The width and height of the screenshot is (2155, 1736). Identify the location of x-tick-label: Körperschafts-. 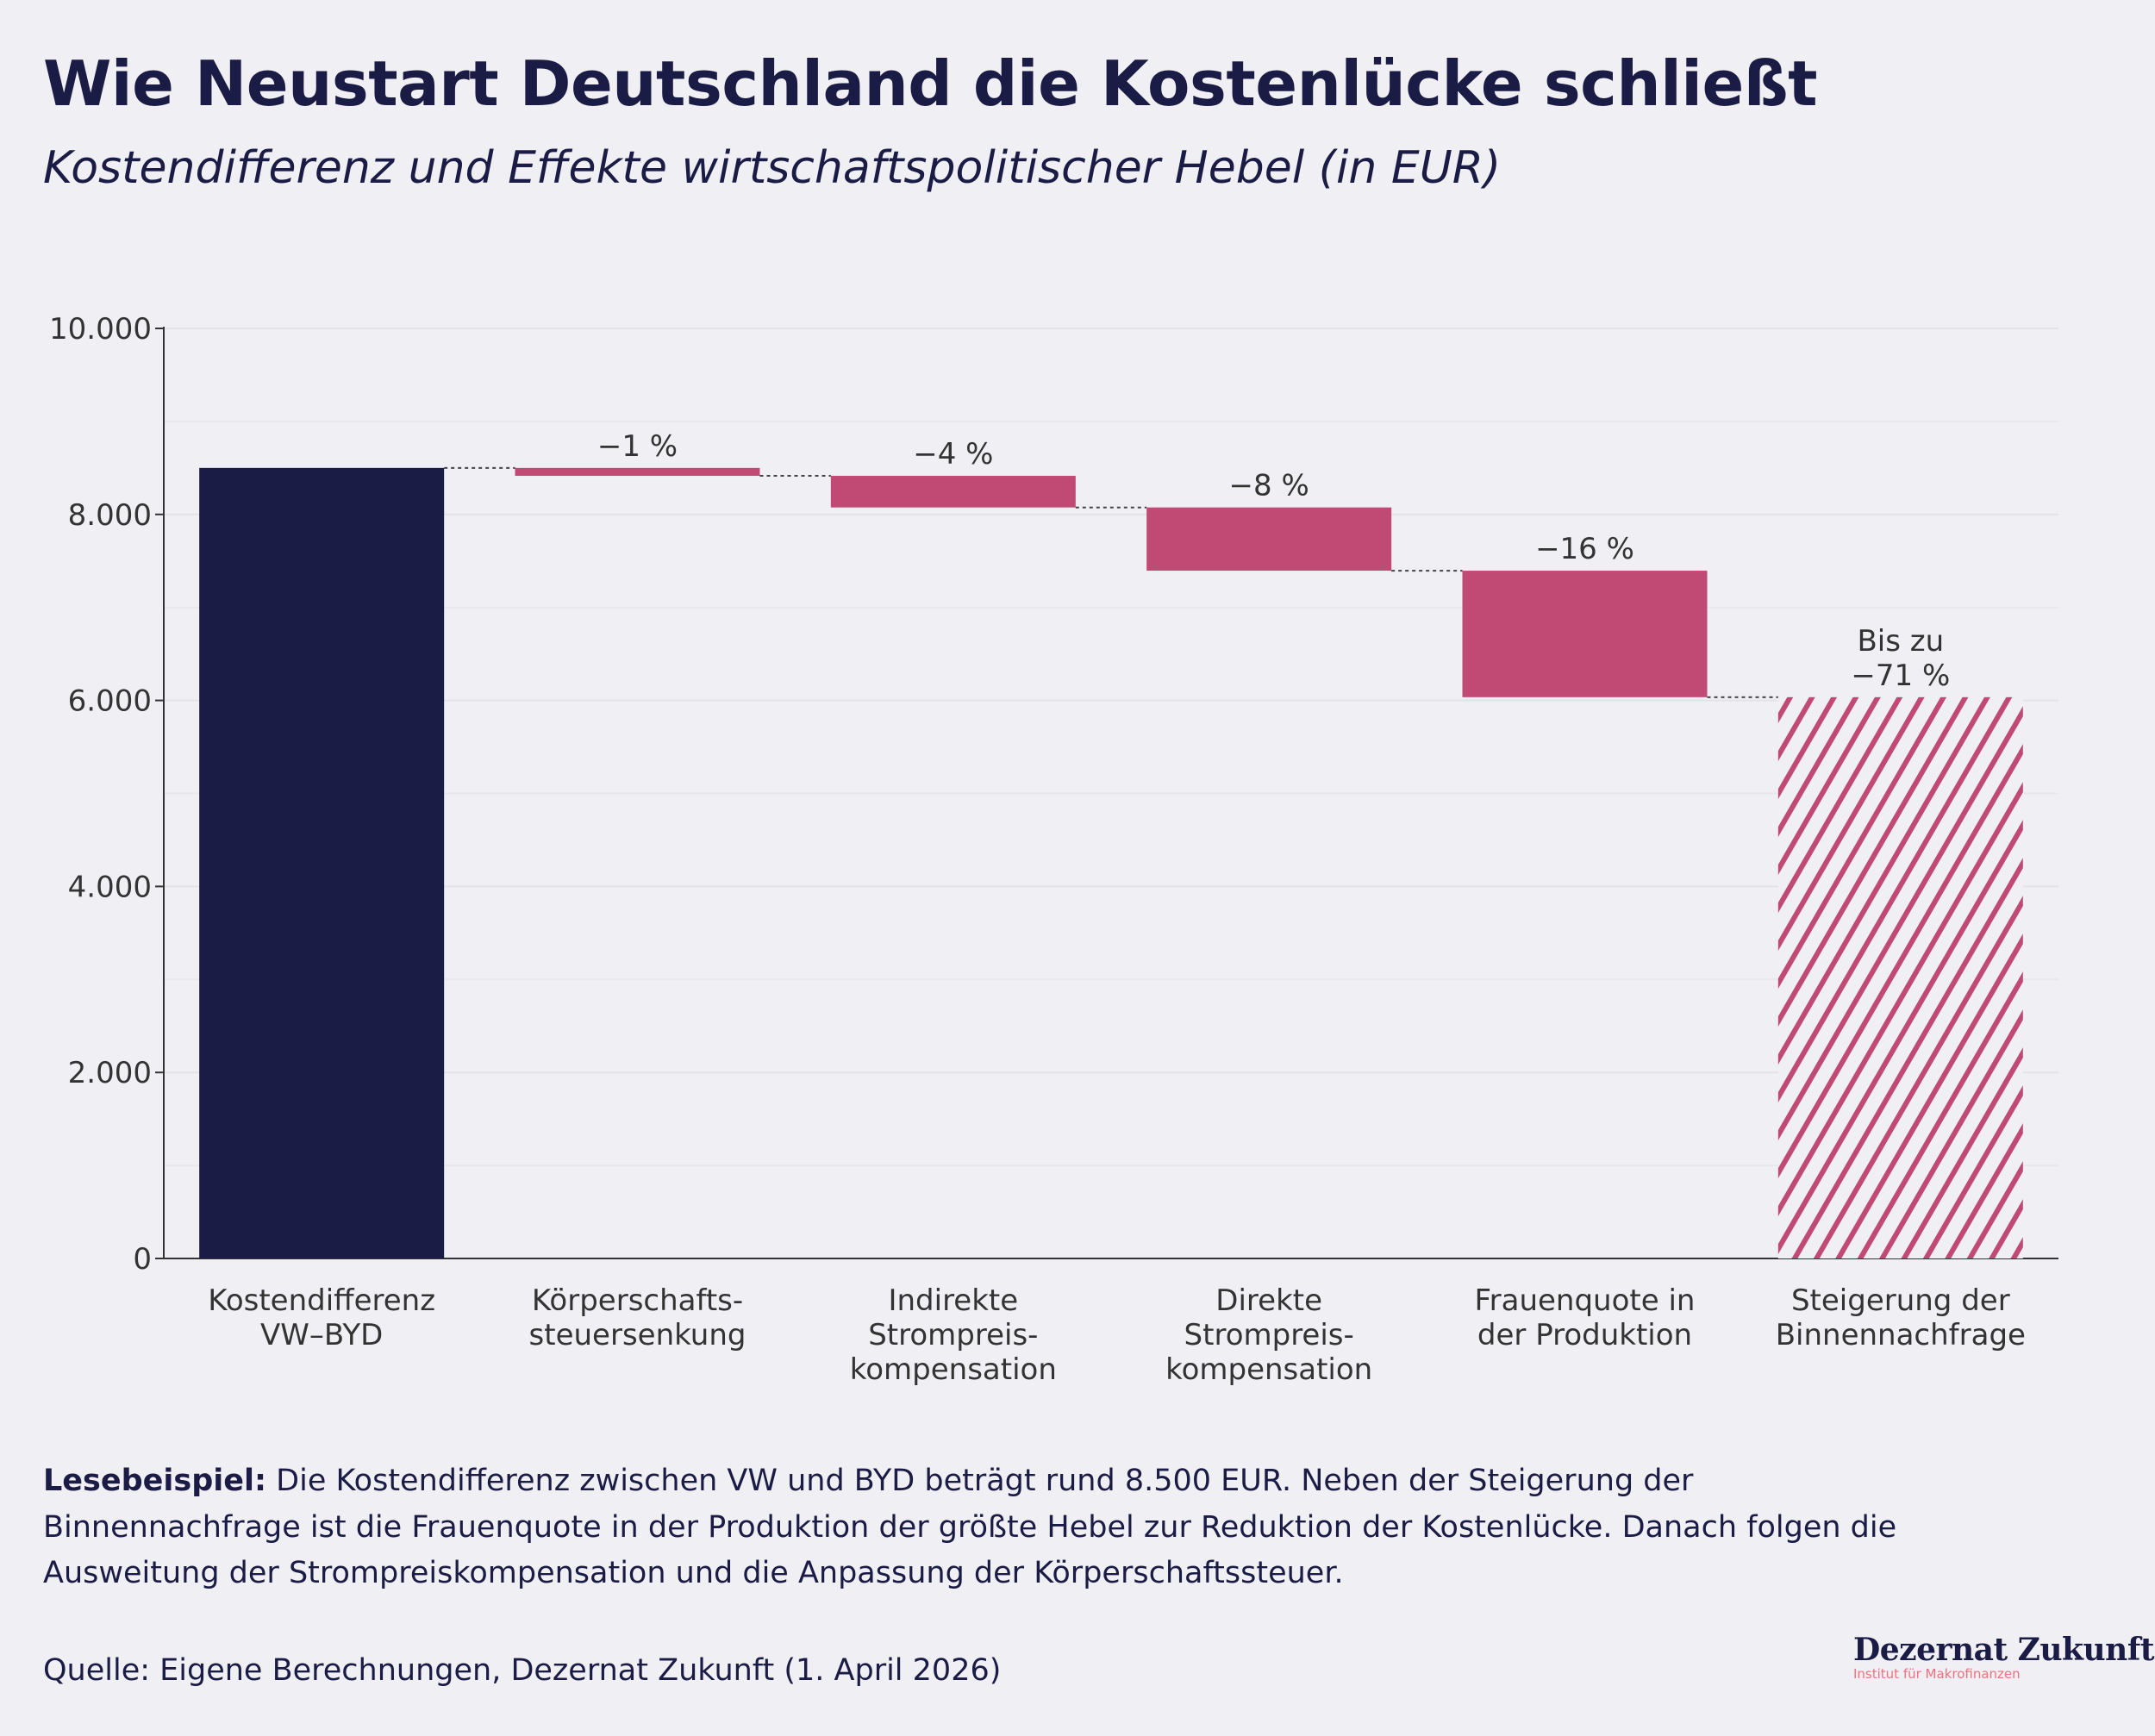
(637, 1300).